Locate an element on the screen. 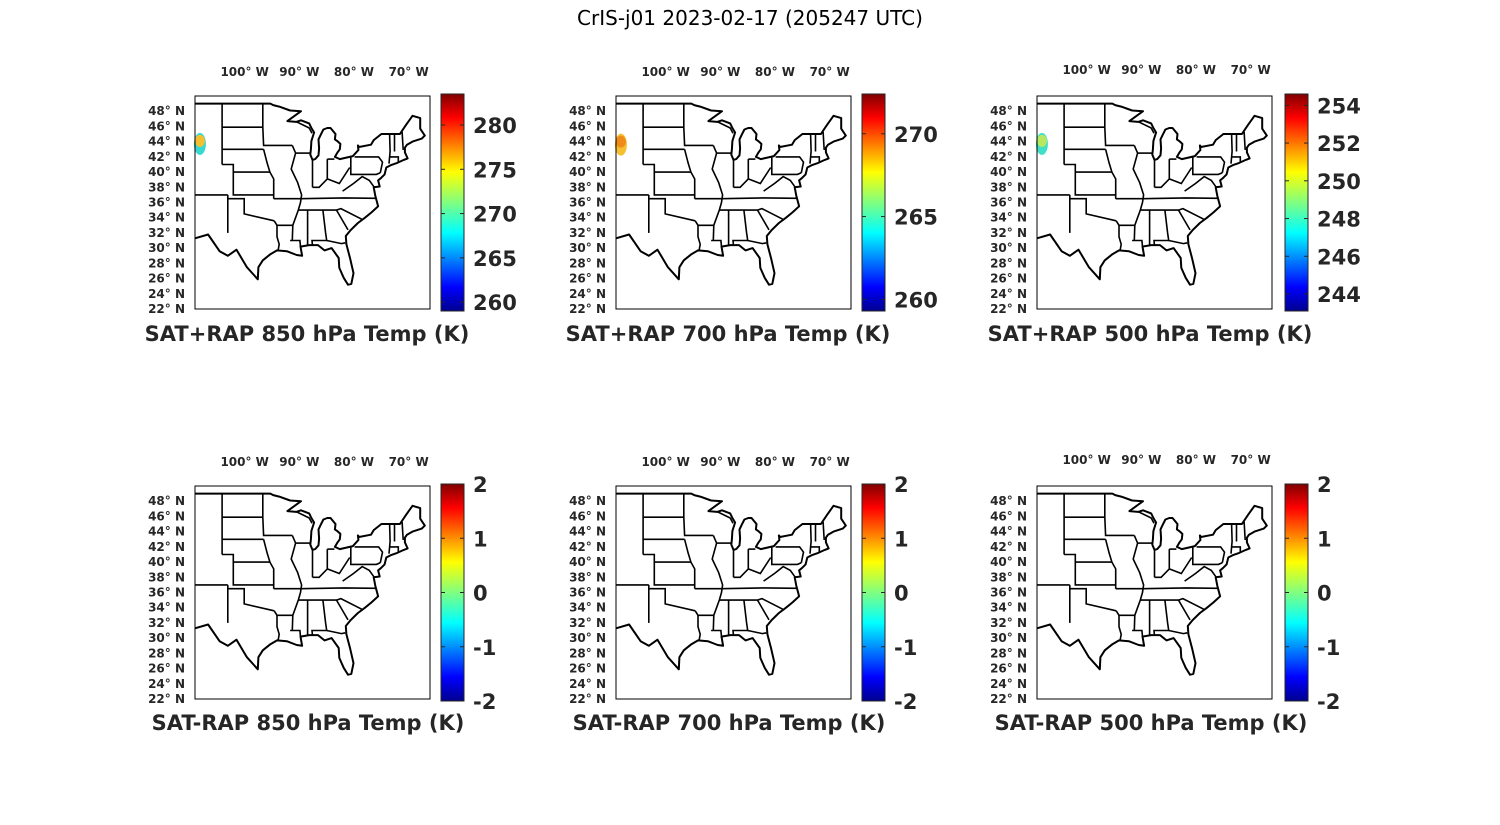 This screenshot has height=825, width=1500. colorbar-tick-label: -2 is located at coordinates (484, 702).